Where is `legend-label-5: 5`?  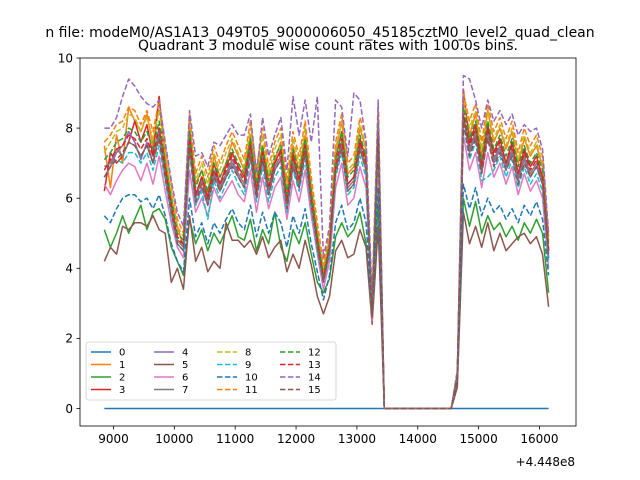 legend-label-5: 5 is located at coordinates (185, 365).